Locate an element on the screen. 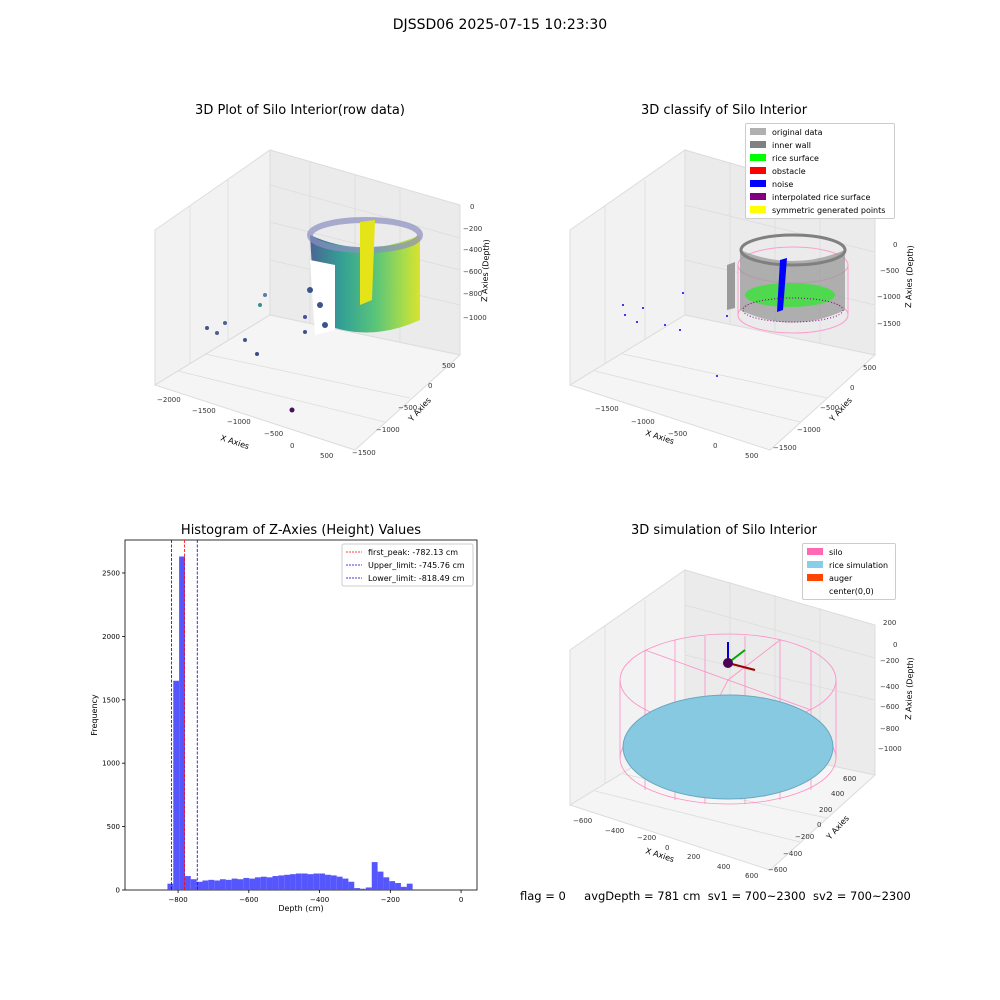  panel4-y-tick: −400 is located at coordinates (792, 854).